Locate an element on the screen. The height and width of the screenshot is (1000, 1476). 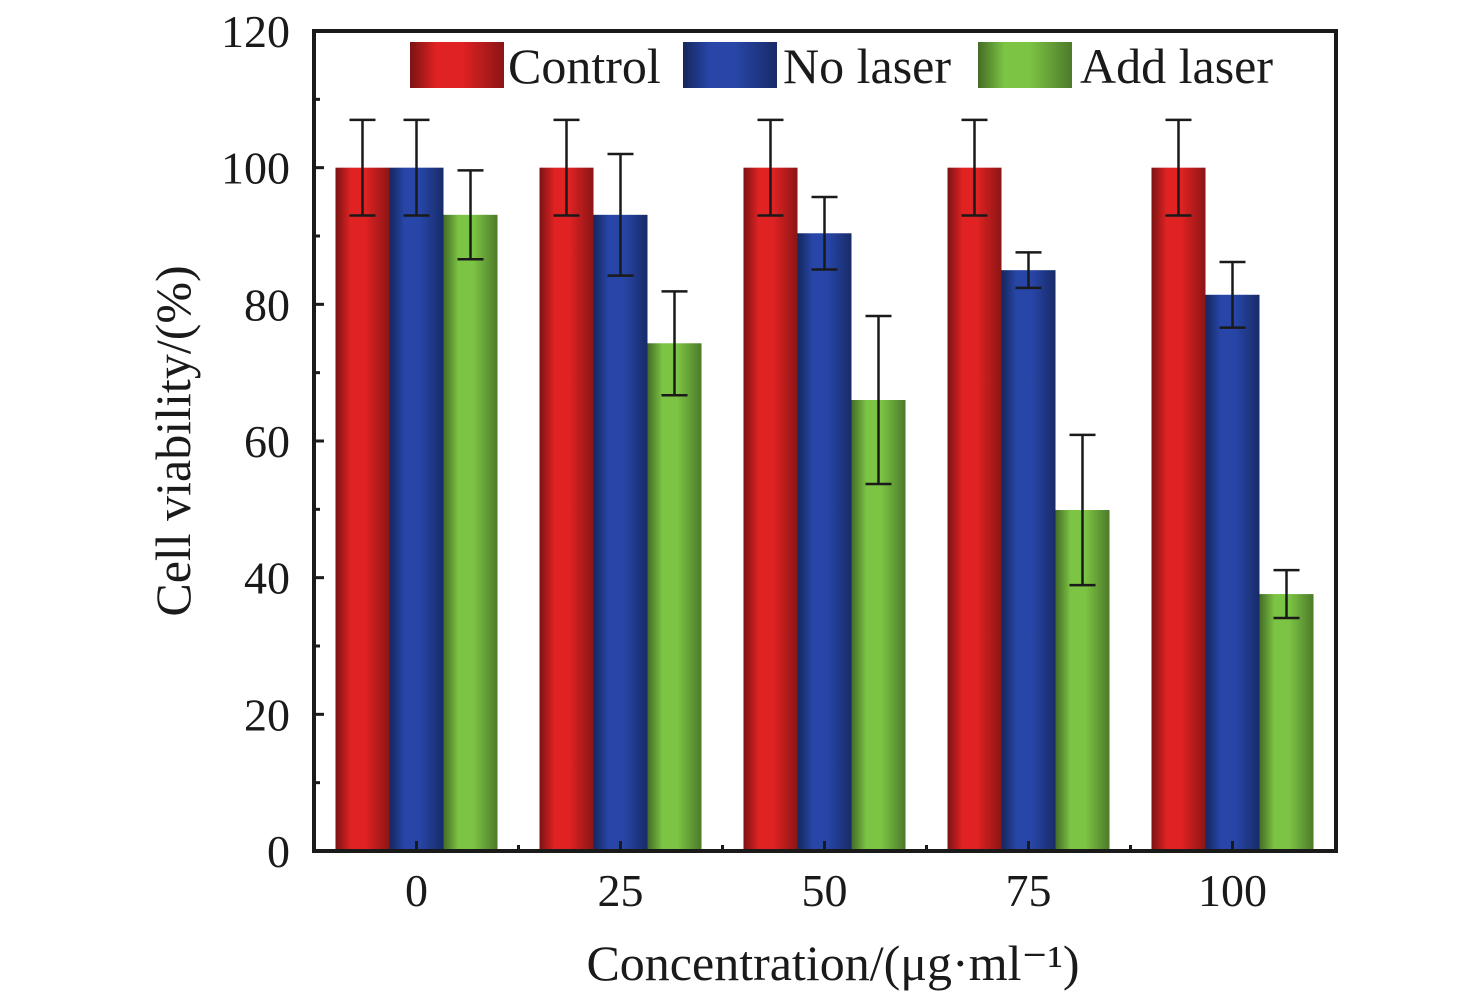
x-tick-label-25: 25 is located at coordinates (621, 890).